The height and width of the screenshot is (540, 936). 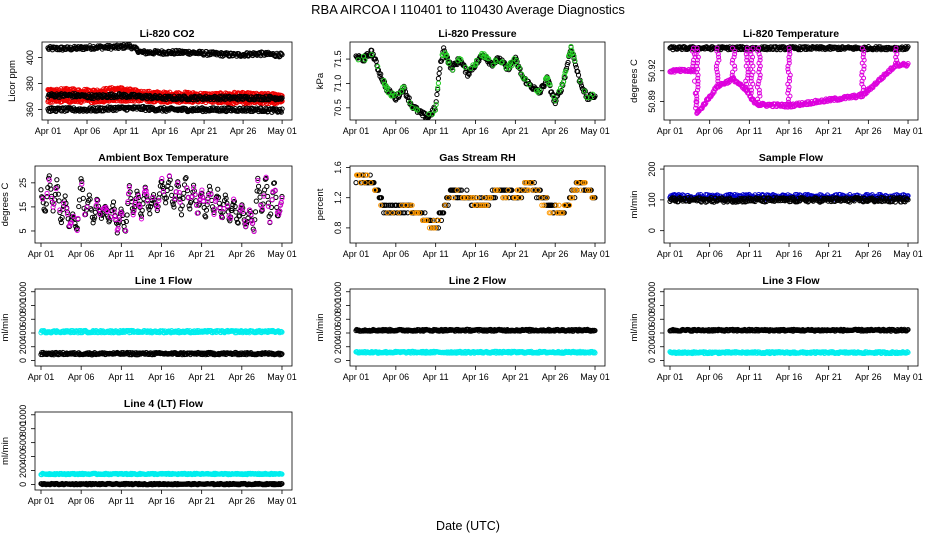 What do you see at coordinates (789, 48) in the screenshot?
I see `series-temperature` at bounding box center [789, 48].